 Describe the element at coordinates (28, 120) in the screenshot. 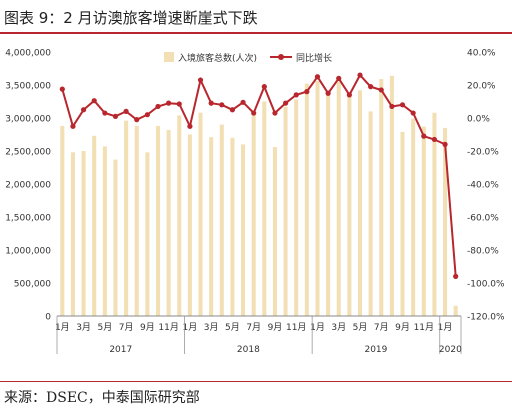

I see `y-left-tick-label: 3,000,000` at that location.